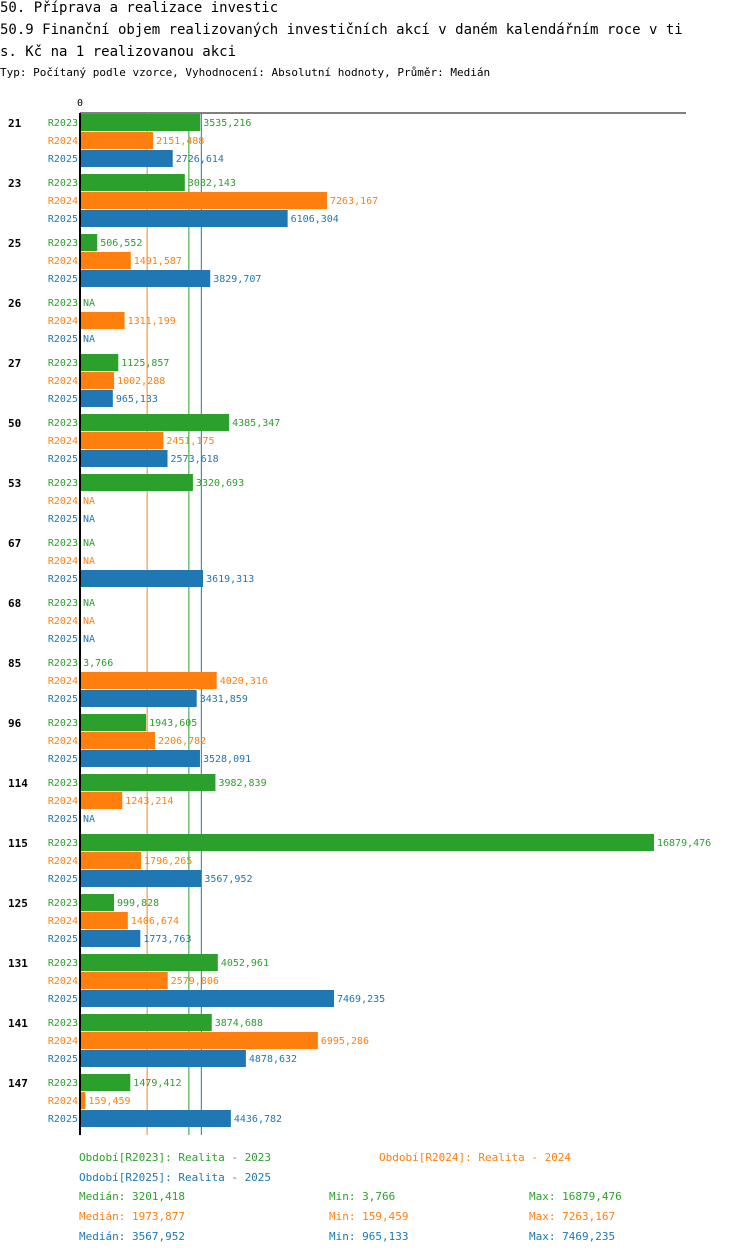  What do you see at coordinates (237, 279) in the screenshot?
I see `data-label: 3829,707` at bounding box center [237, 279].